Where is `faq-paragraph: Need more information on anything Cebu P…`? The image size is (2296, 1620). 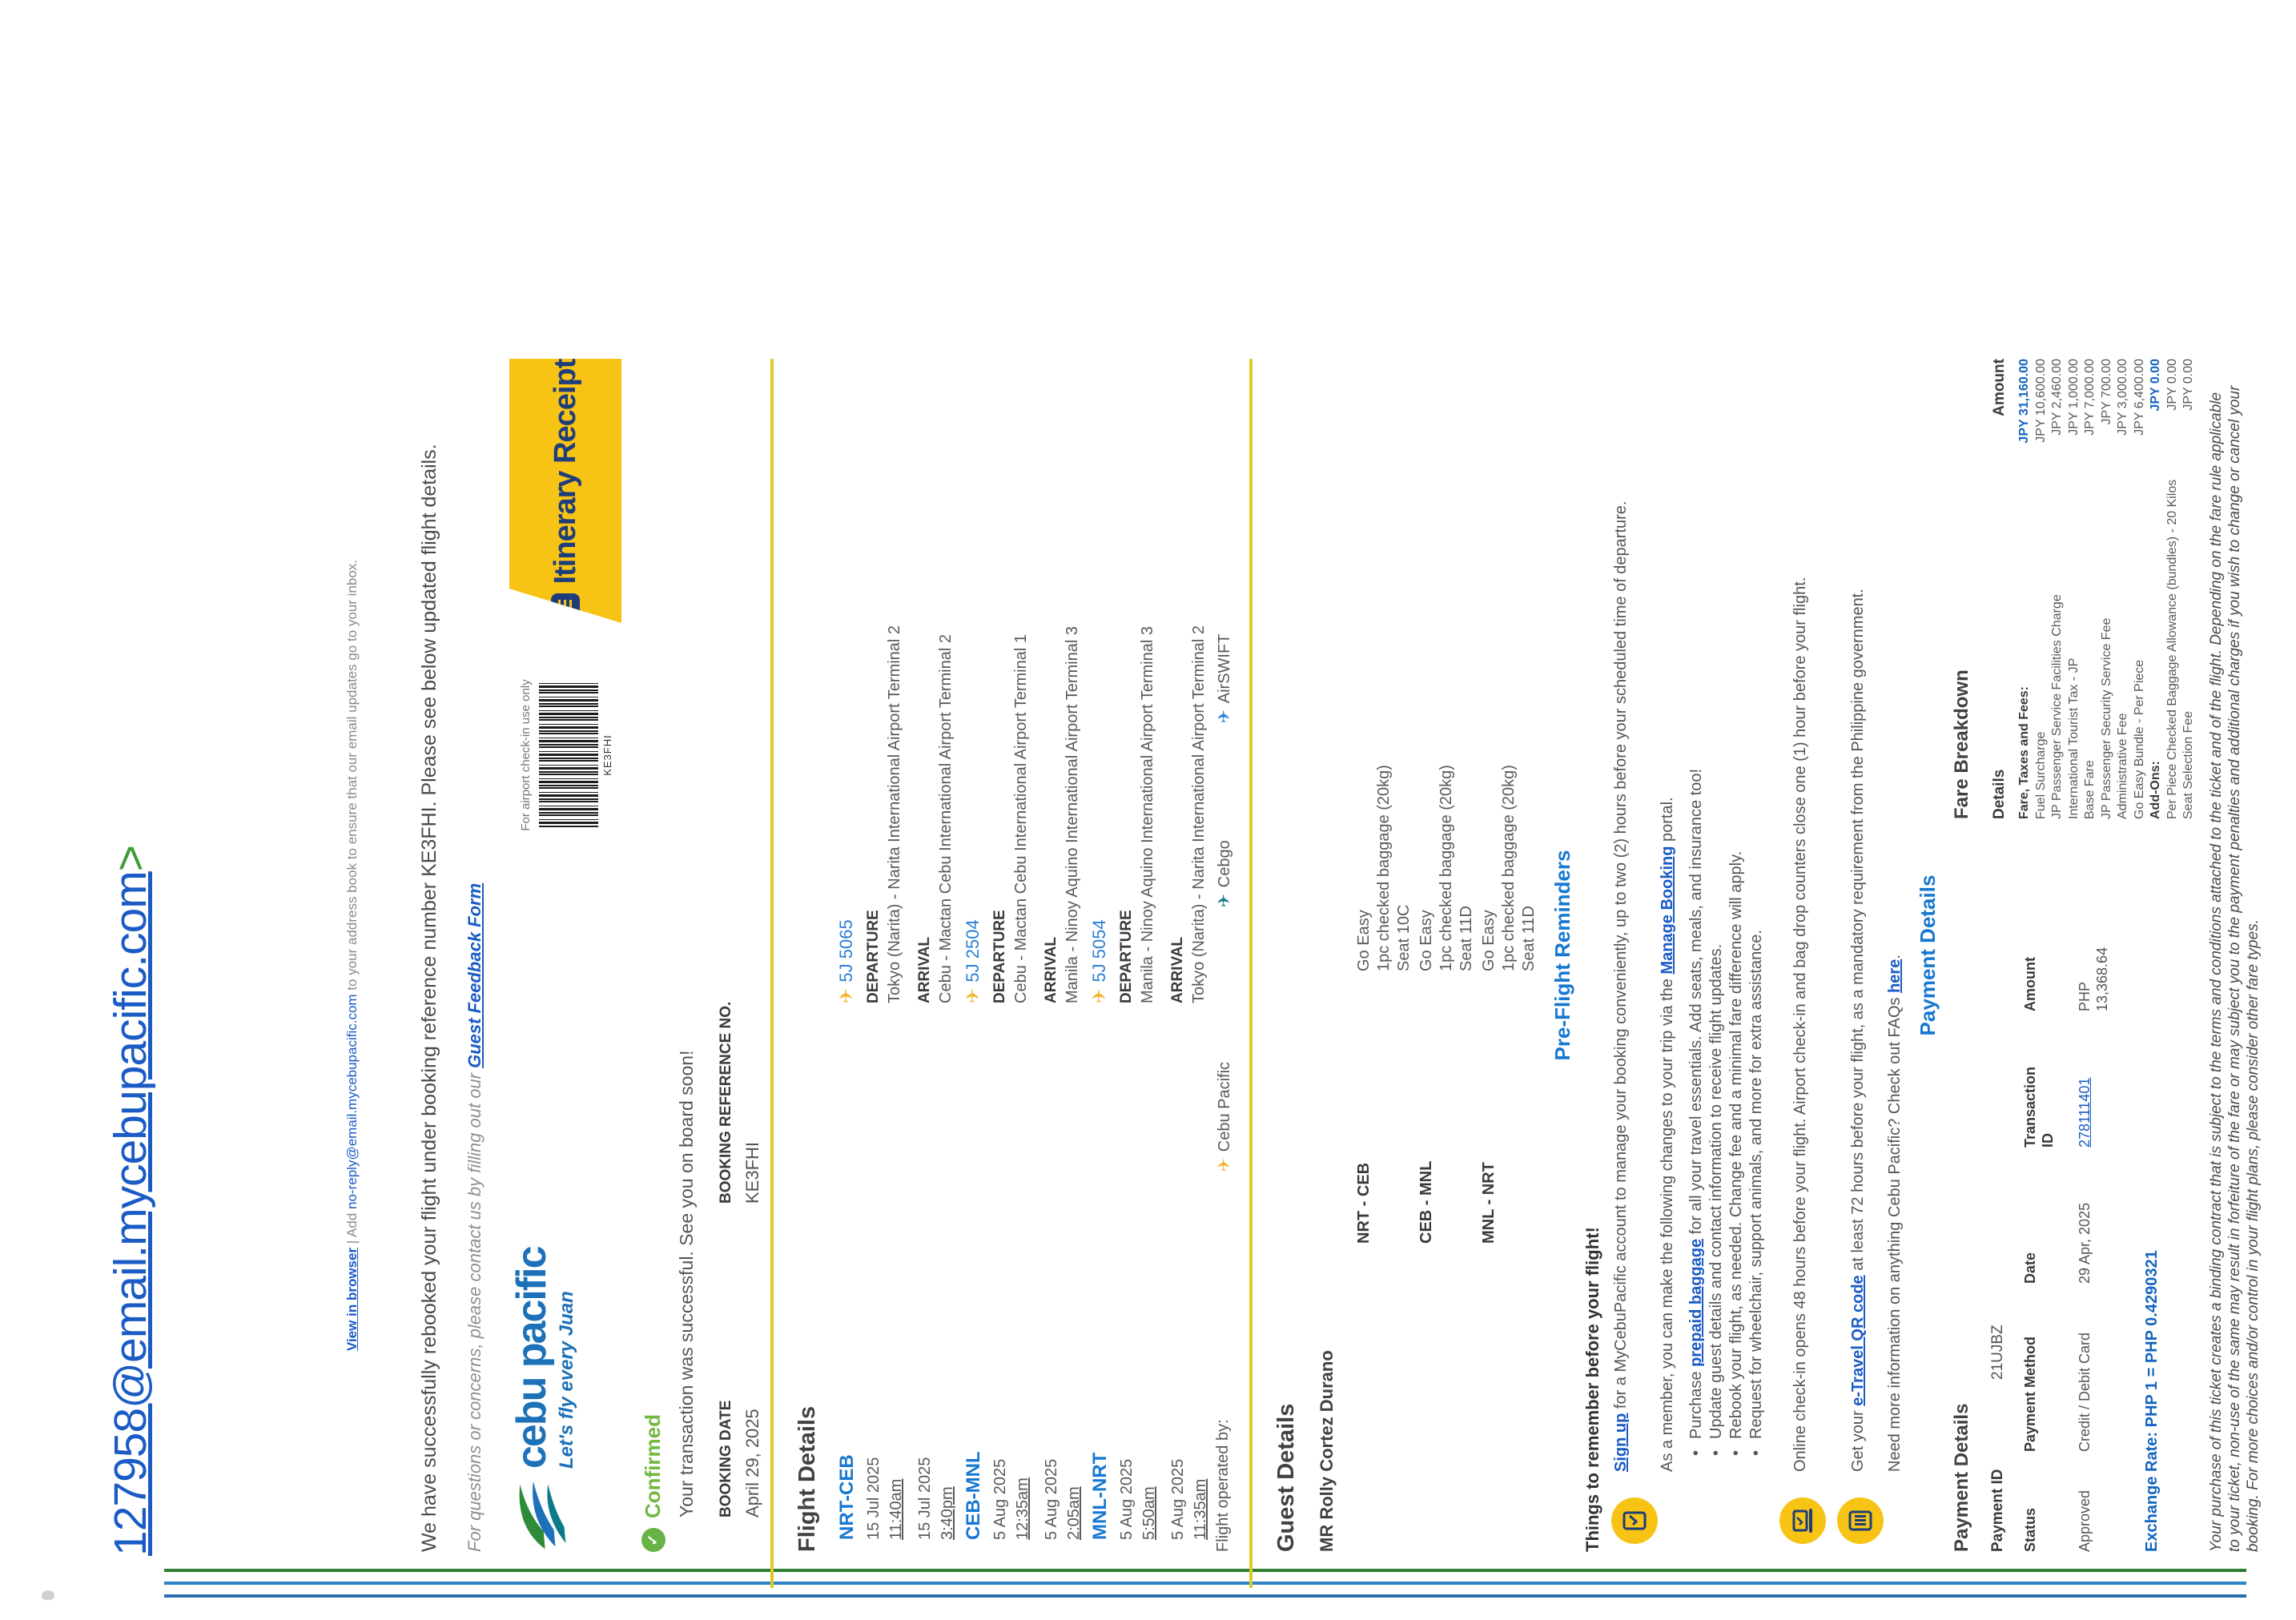 faq-paragraph: Need more information on anything Cebu P… is located at coordinates (1895, 923).